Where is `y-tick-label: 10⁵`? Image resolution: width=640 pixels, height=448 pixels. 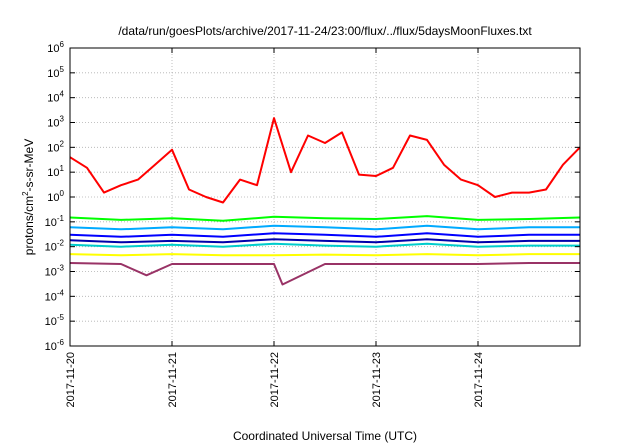 y-tick-label: 10⁵ is located at coordinates (55, 72).